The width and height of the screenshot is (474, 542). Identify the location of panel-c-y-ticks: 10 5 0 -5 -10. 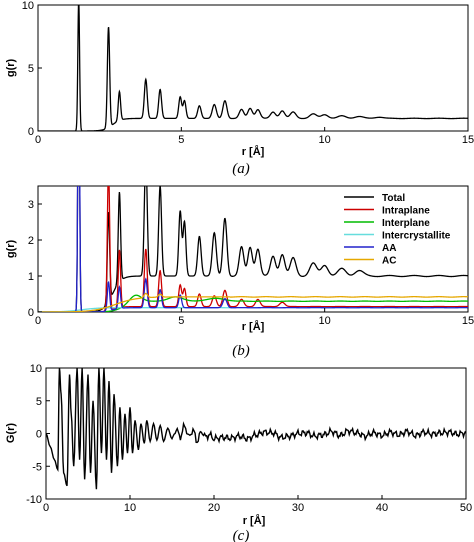
(38, 434).